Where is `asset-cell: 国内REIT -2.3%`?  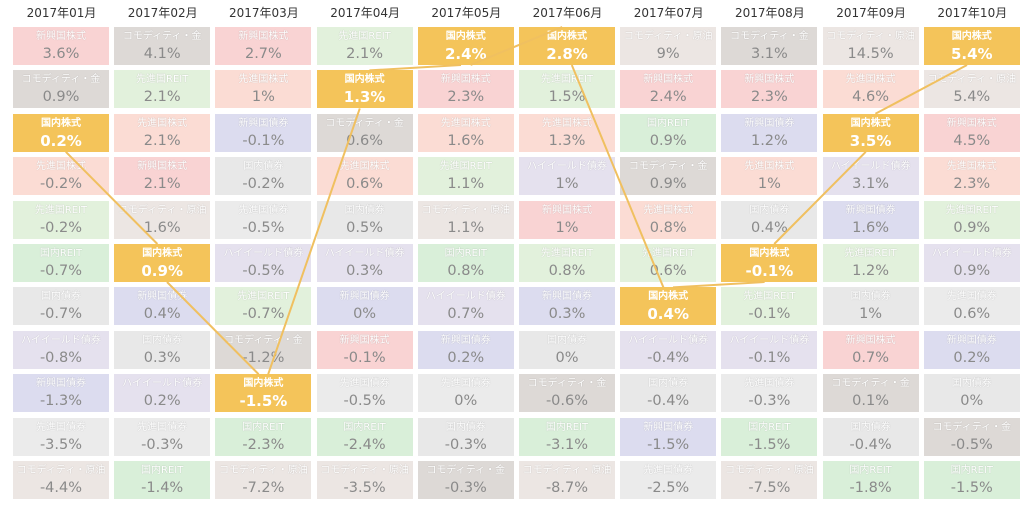 asset-cell: 国内REIT -2.3% is located at coordinates (263, 436).